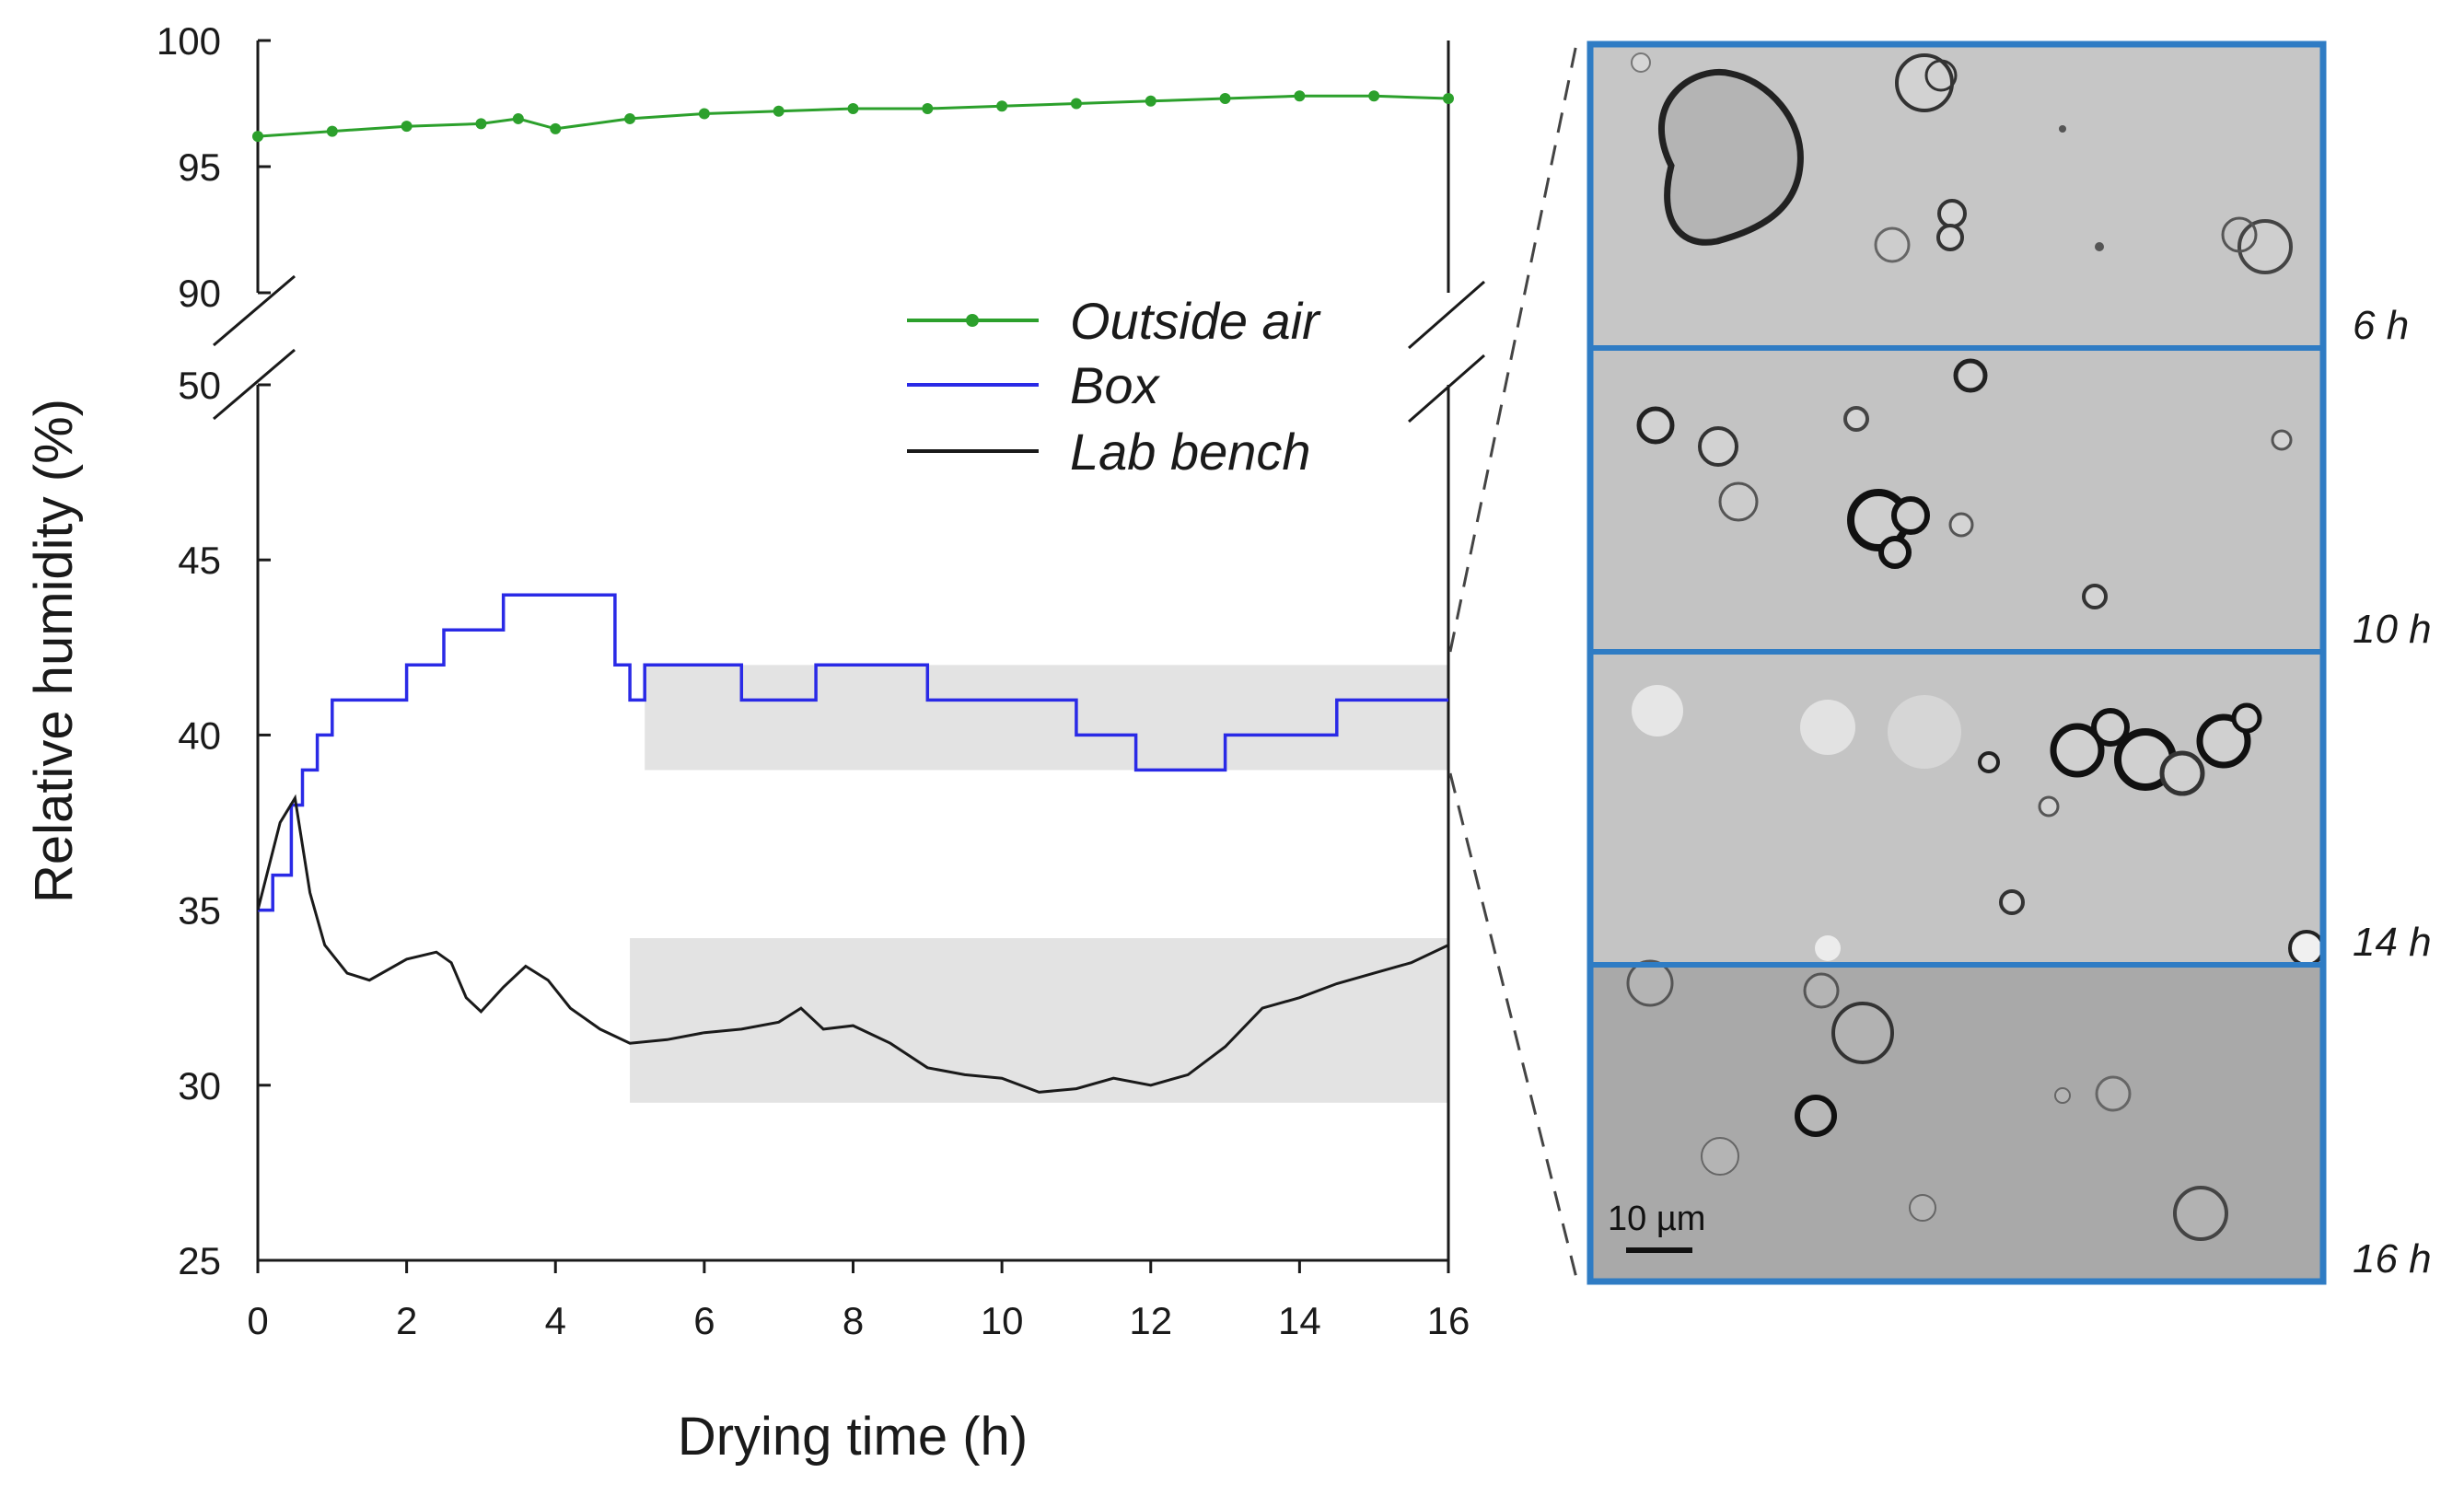  What do you see at coordinates (199, 735) in the screenshot?
I see `y-tick-label: 40` at bounding box center [199, 735].